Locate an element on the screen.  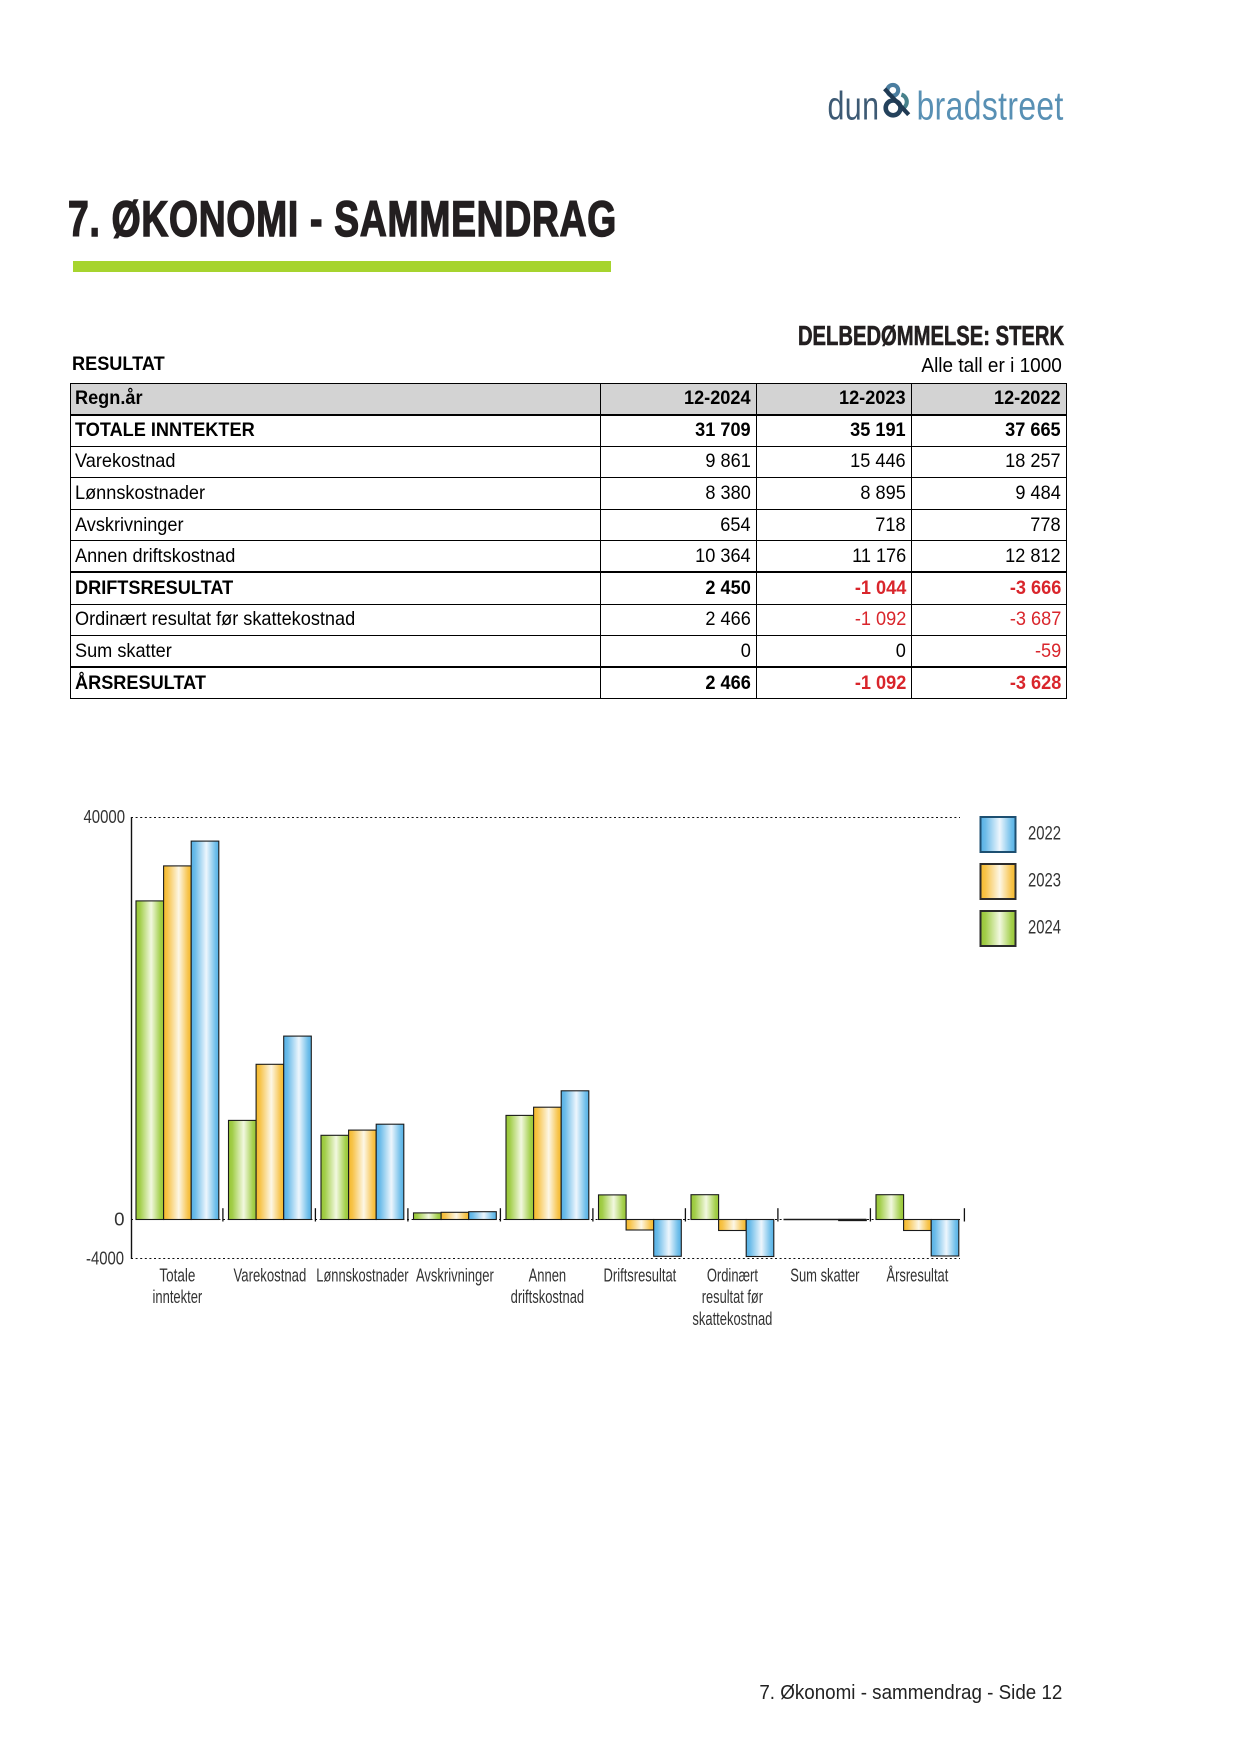
svg-text: 40000 is located at coordinates (105, 817).